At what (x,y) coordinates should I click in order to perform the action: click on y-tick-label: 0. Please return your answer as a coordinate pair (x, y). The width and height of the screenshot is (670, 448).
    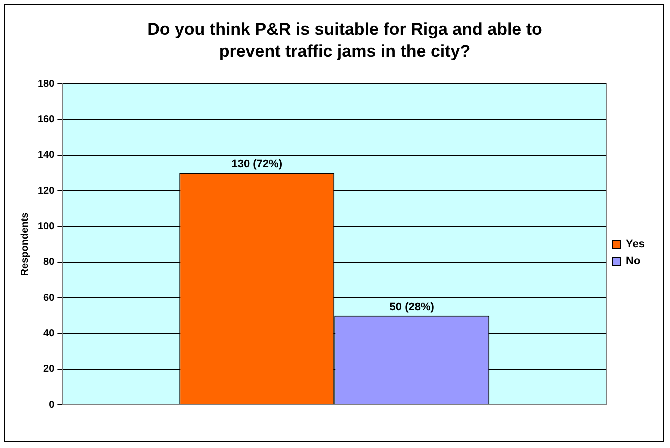
    Looking at the image, I should click on (52, 405).